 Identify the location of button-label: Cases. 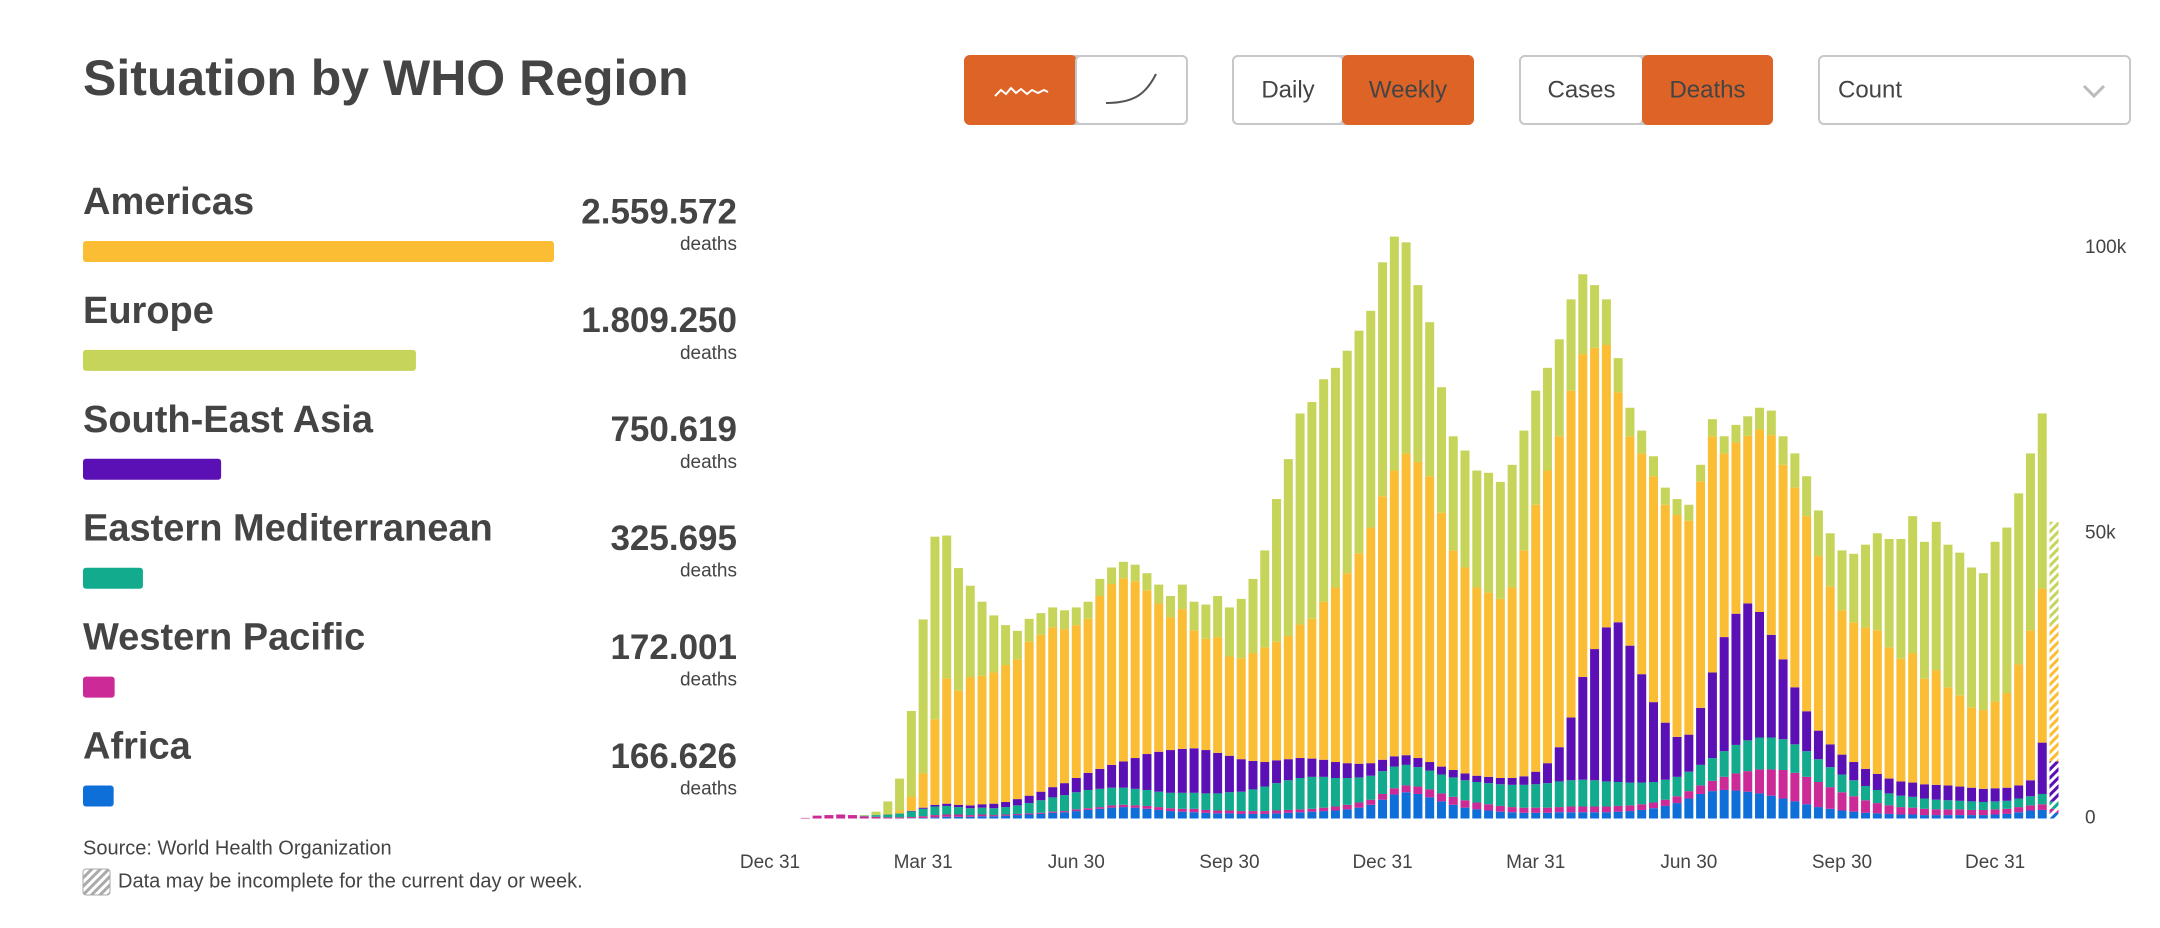
(1581, 89).